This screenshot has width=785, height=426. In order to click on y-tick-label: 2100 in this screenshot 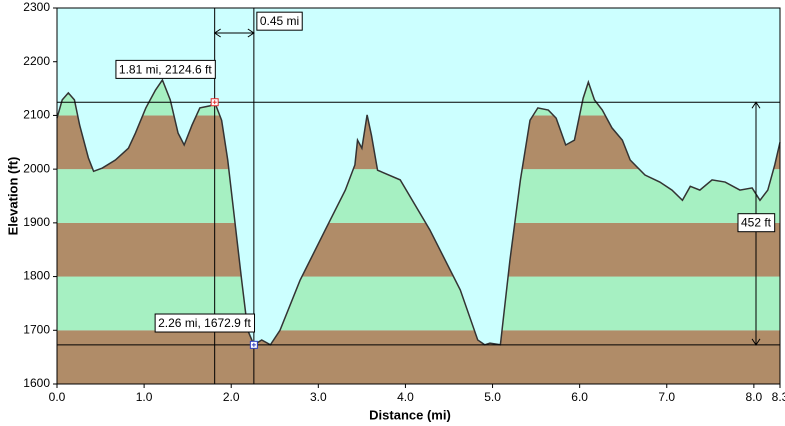, I will do `click(36, 115)`.